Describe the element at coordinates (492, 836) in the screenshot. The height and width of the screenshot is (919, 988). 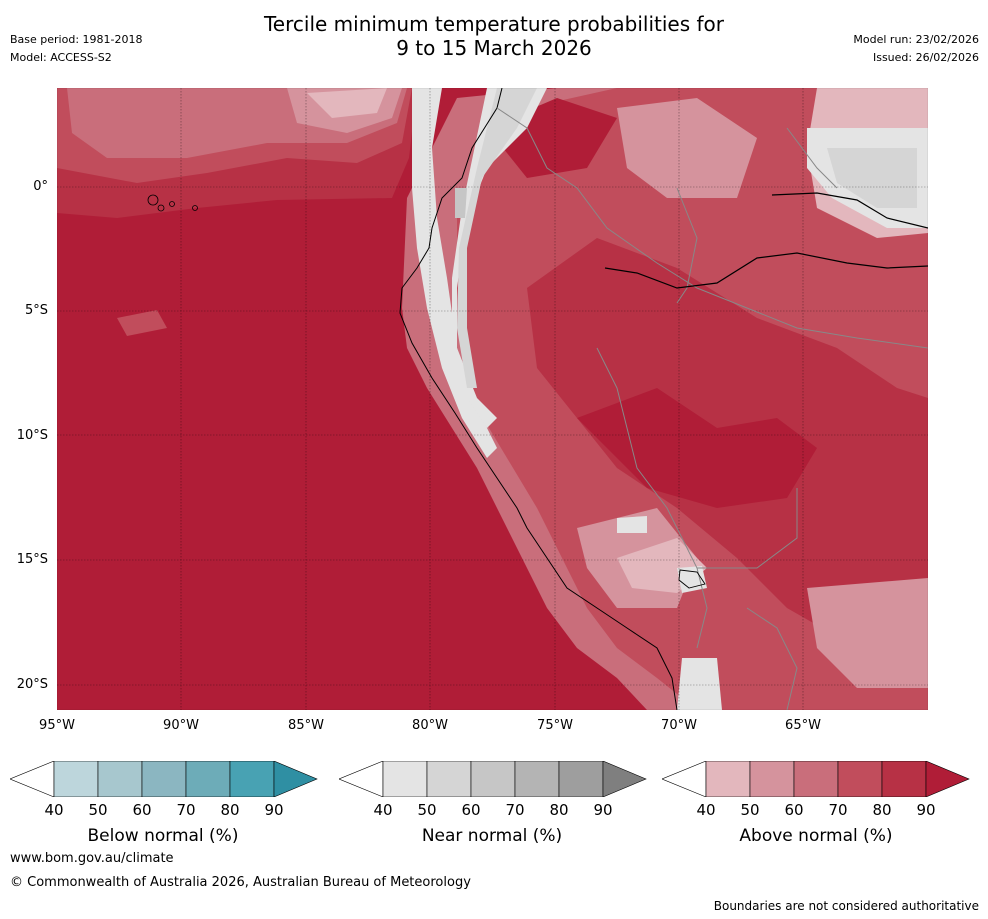
I see `colorbar-title-near: Near normal (%)` at that location.